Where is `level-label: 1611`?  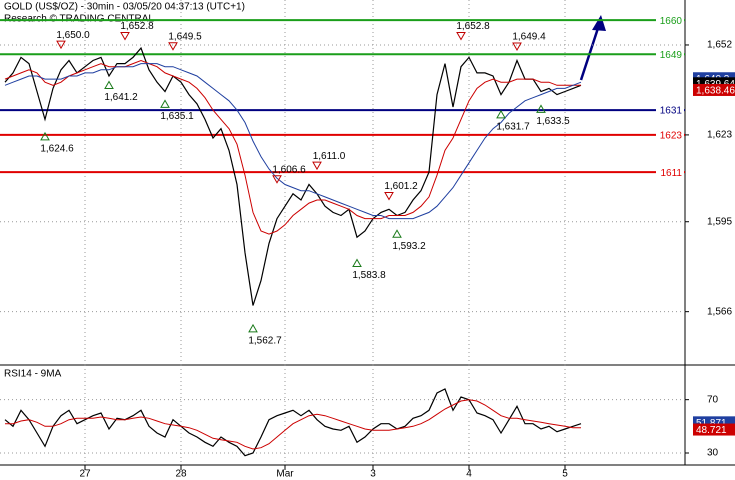
level-label: 1611 is located at coordinates (671, 173).